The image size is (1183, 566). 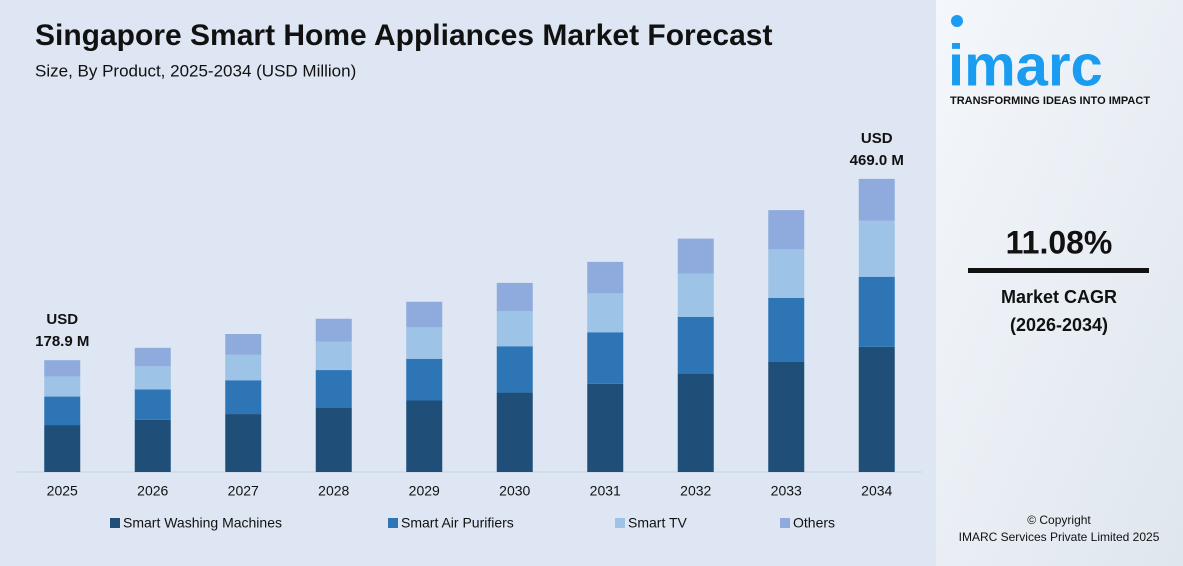 What do you see at coordinates (457, 523) in the screenshot?
I see `legend-label: Smart Air Purifiers` at bounding box center [457, 523].